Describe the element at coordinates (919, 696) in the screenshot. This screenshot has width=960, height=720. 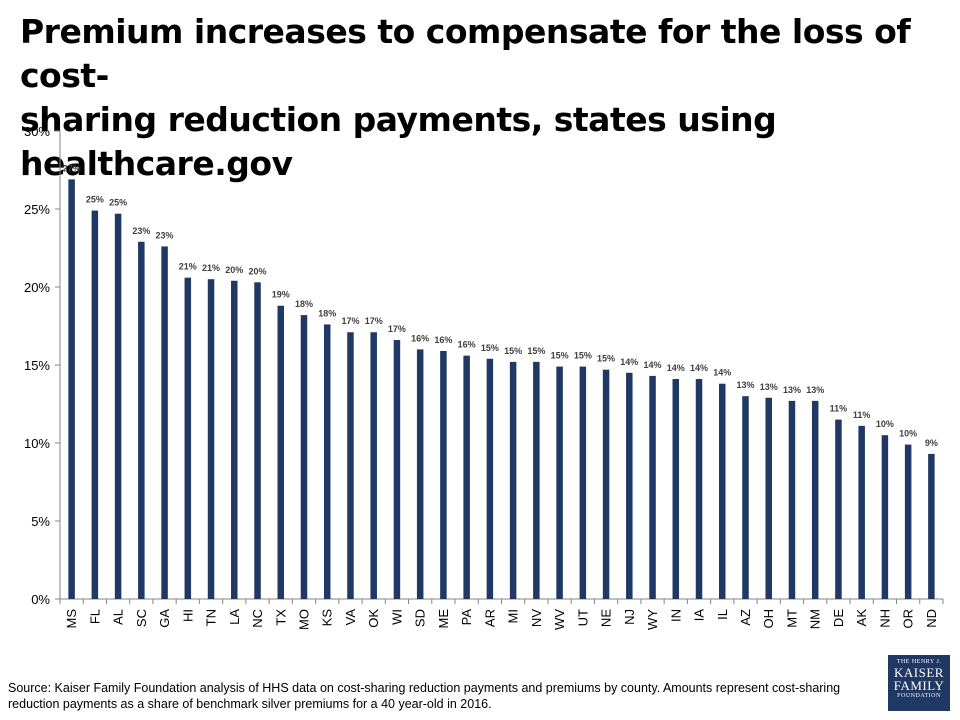
I see `logo-line4: FOUNDATION` at that location.